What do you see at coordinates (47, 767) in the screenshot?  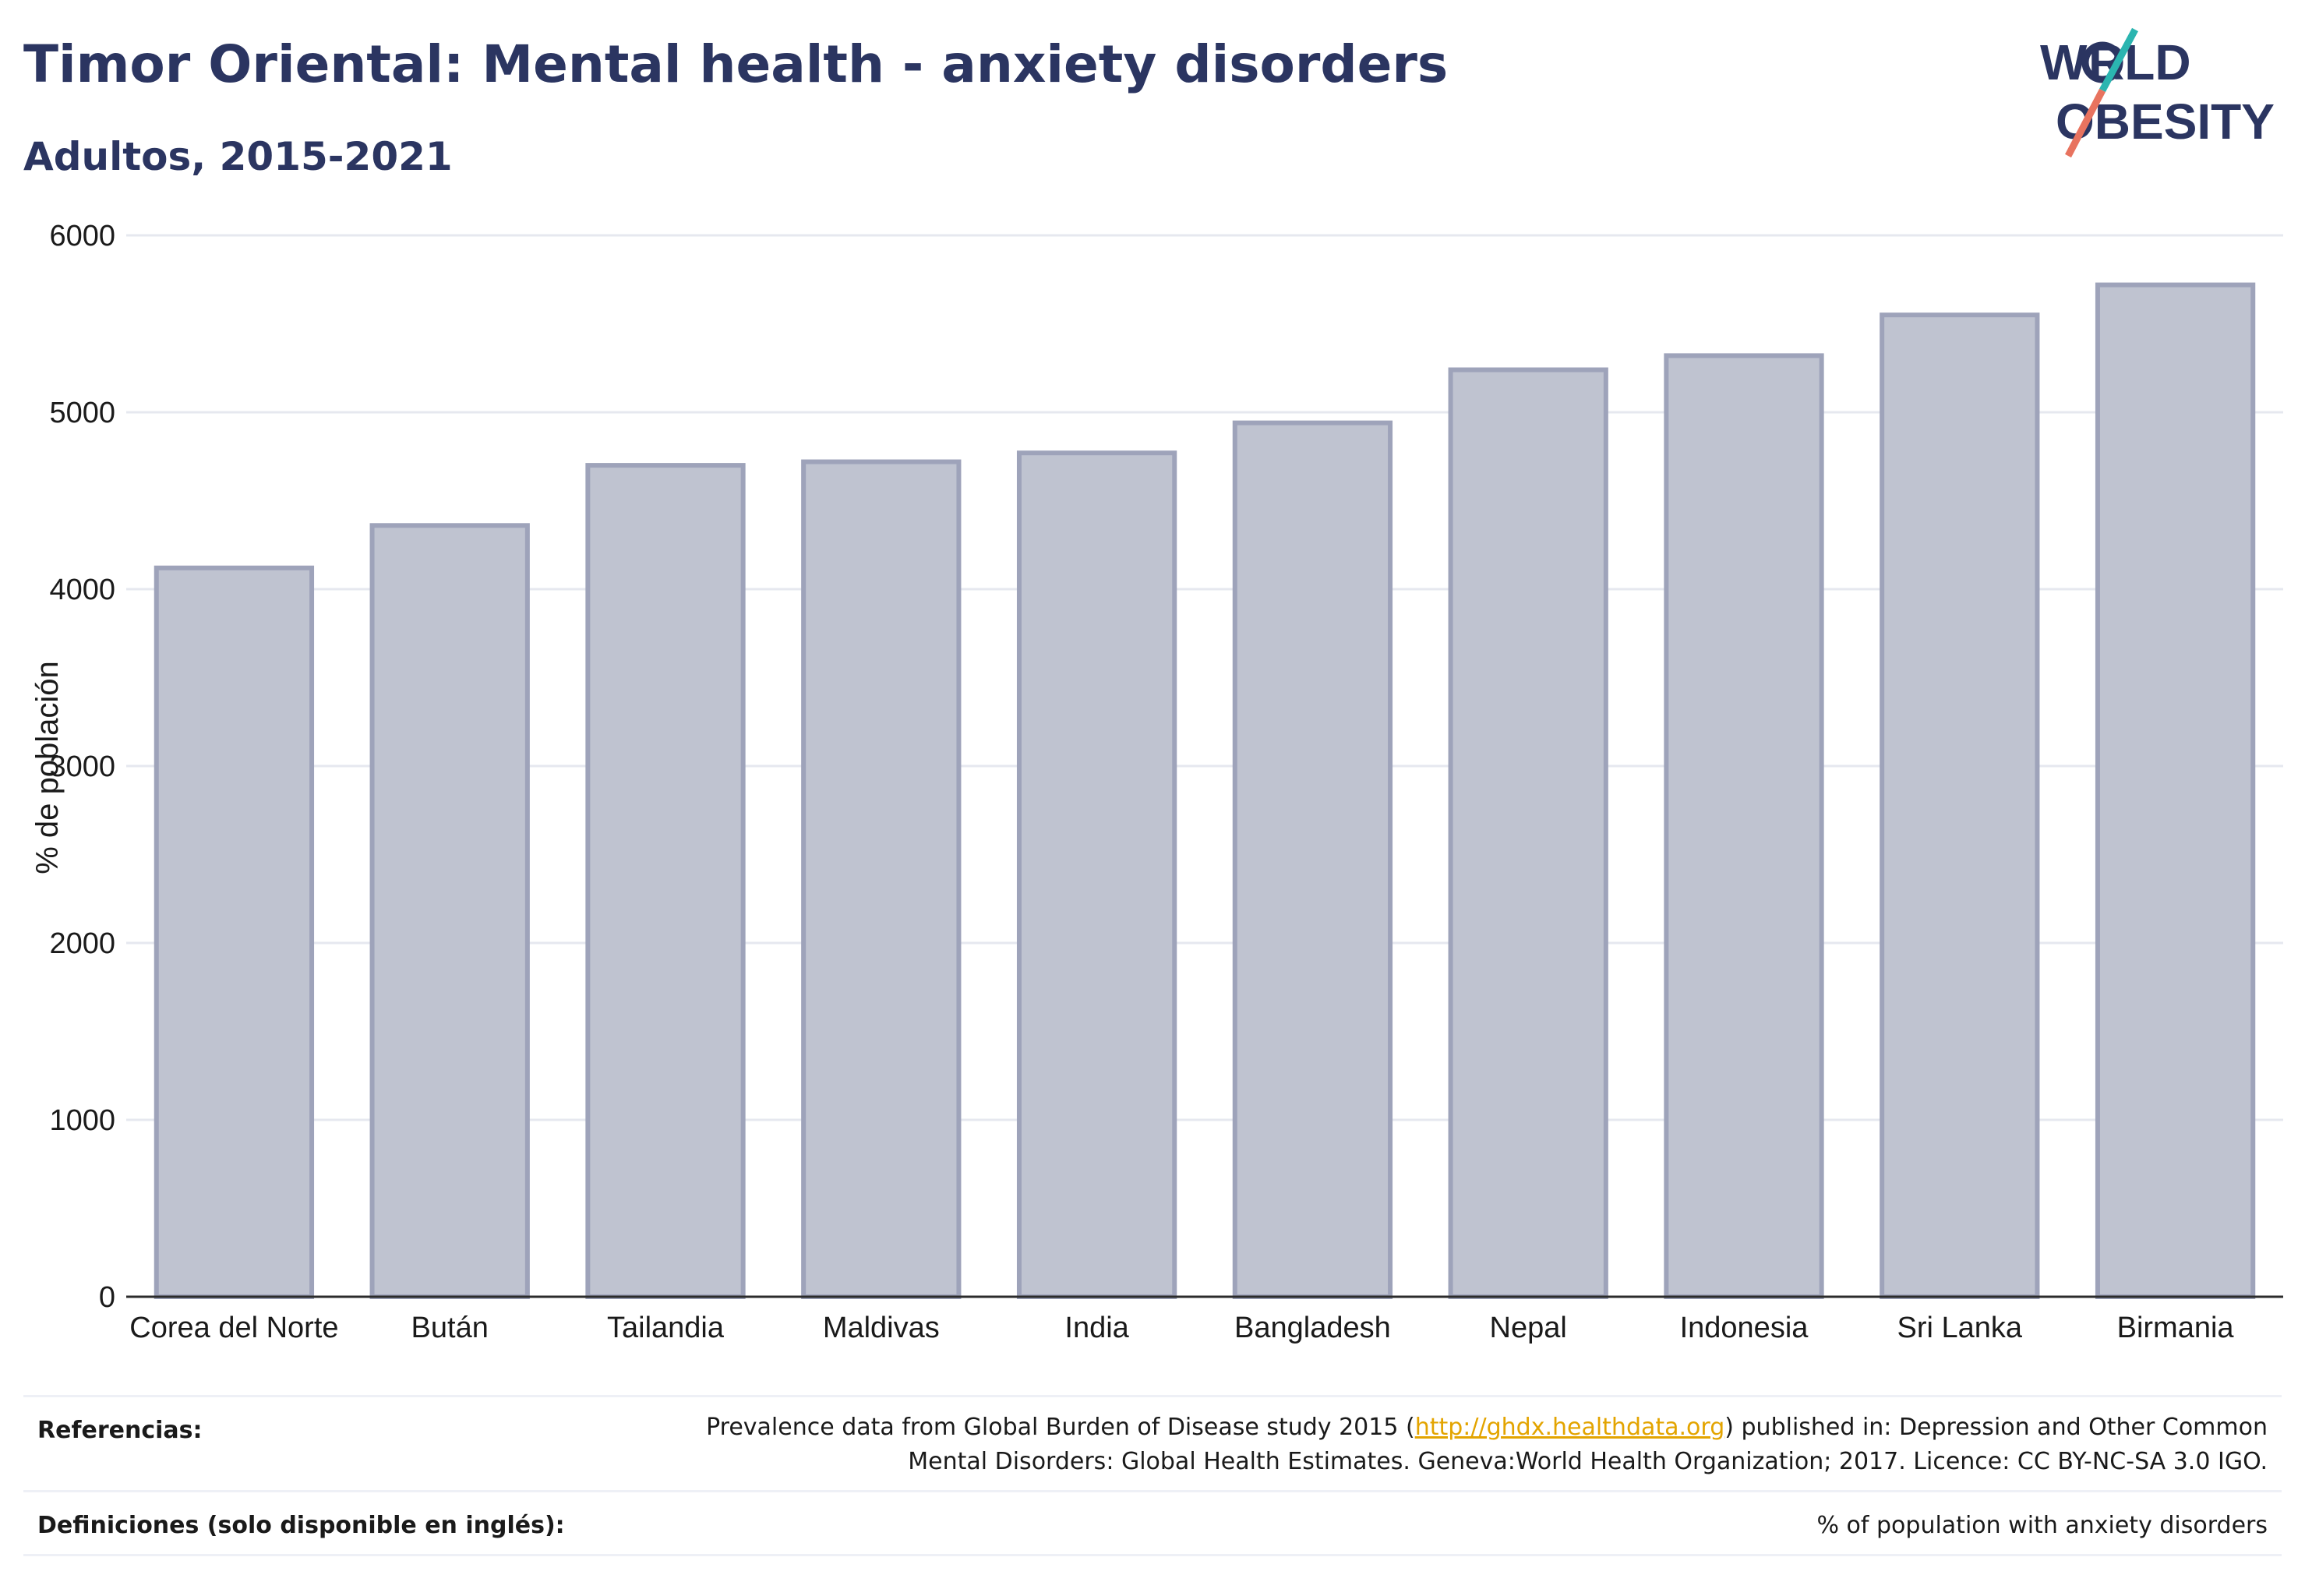 I see `y-axis-label: % de población` at bounding box center [47, 767].